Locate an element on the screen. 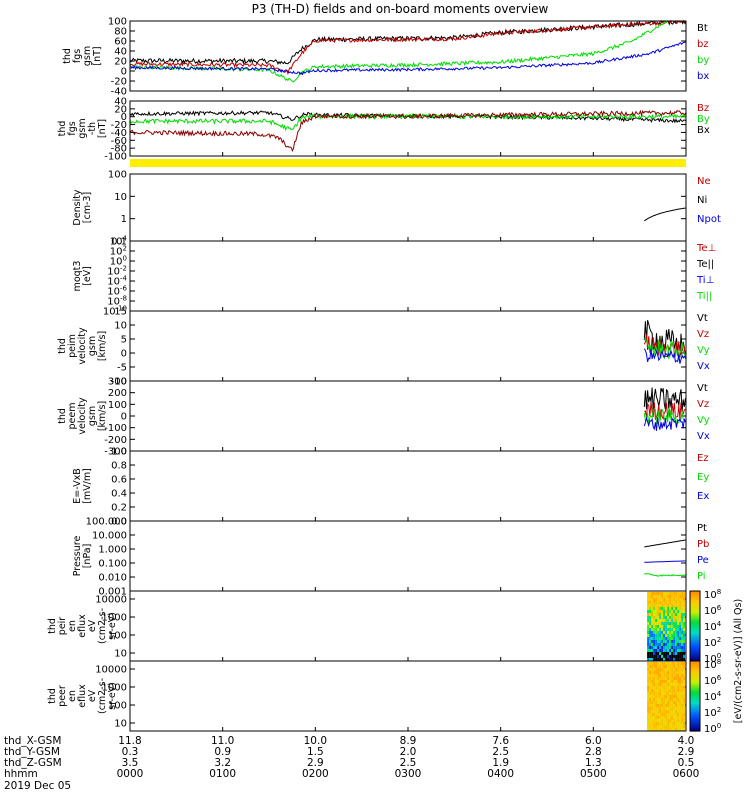  series-Vx-line is located at coordinates (664, 423).